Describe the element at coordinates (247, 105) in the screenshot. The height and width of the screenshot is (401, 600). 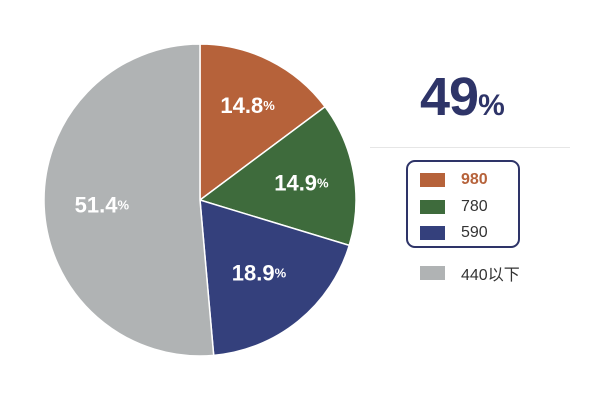
I see `slice-label-980: 14.8%` at that location.